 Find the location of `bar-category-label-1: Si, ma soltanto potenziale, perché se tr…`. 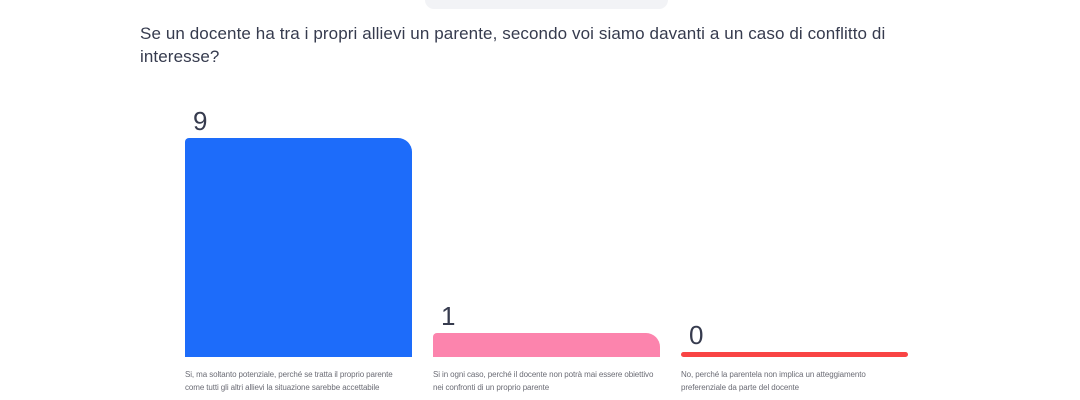

bar-category-label-1: Si, ma soltanto potenziale, perché se tr… is located at coordinates (289, 381).